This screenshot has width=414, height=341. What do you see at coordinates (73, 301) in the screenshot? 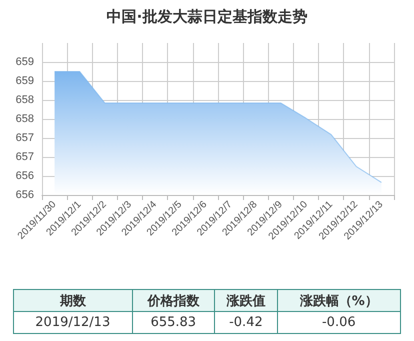
I see `text: 期数` at bounding box center [73, 301].